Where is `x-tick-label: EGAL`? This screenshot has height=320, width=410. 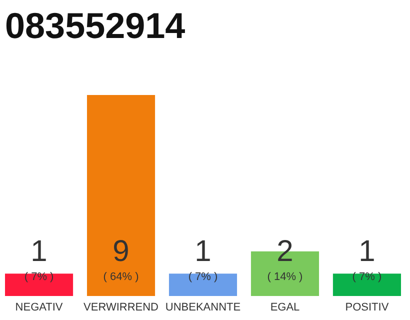
x-tick-label: EGAL is located at coordinates (285, 308).